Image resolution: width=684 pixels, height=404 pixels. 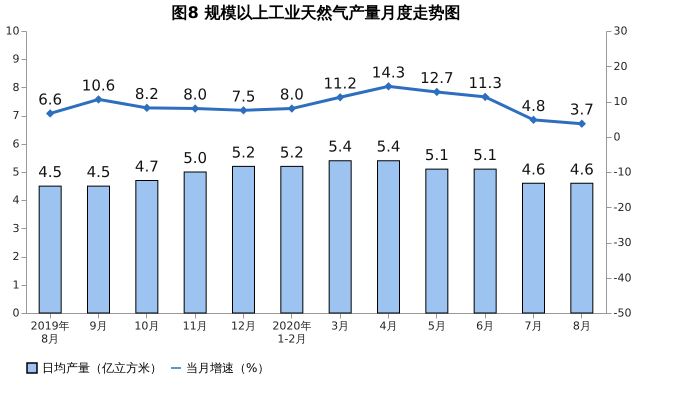 I want to click on data-label: 5.0, so click(x=195, y=158).